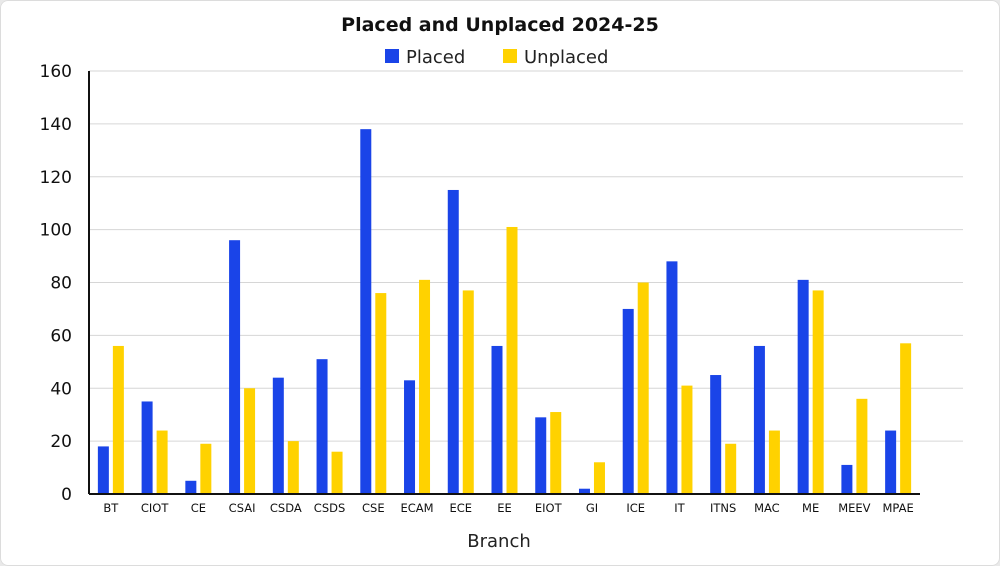  What do you see at coordinates (512, 360) in the screenshot?
I see `bar-unplaced-ee` at bounding box center [512, 360].